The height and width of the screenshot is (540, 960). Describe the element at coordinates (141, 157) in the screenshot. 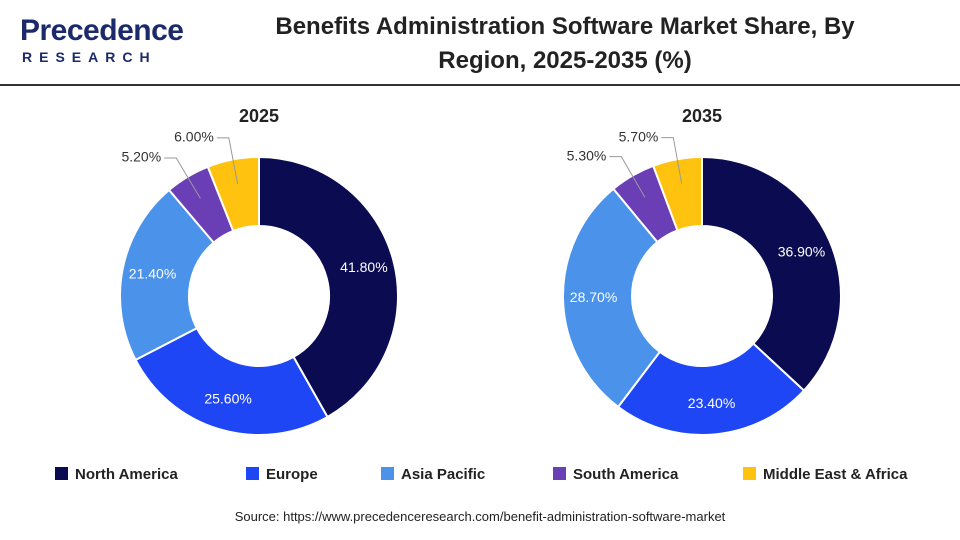

I see `data-label: 5.20%` at that location.